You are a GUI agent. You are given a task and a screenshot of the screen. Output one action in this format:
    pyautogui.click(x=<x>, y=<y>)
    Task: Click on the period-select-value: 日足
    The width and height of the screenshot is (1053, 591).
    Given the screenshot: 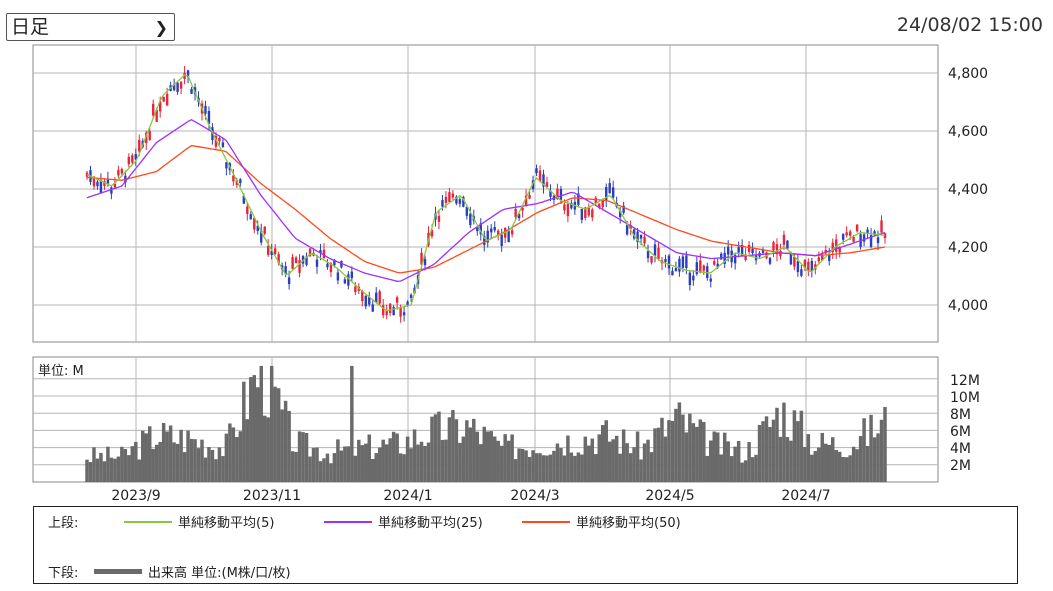 What is the action you would take?
    pyautogui.click(x=30, y=27)
    